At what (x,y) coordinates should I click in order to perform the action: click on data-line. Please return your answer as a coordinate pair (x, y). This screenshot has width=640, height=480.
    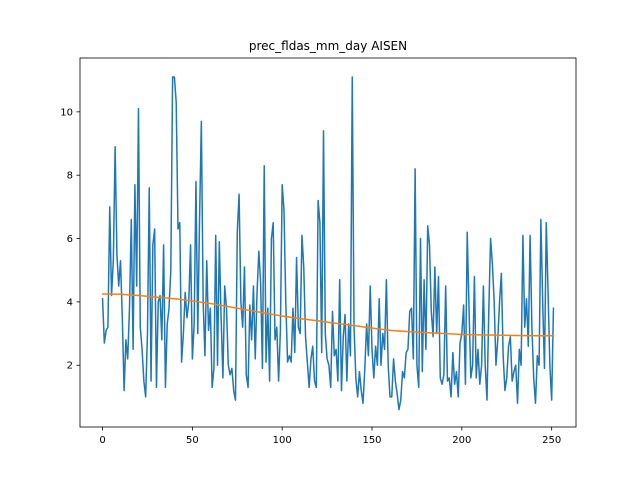
    Looking at the image, I should click on (328, 315).